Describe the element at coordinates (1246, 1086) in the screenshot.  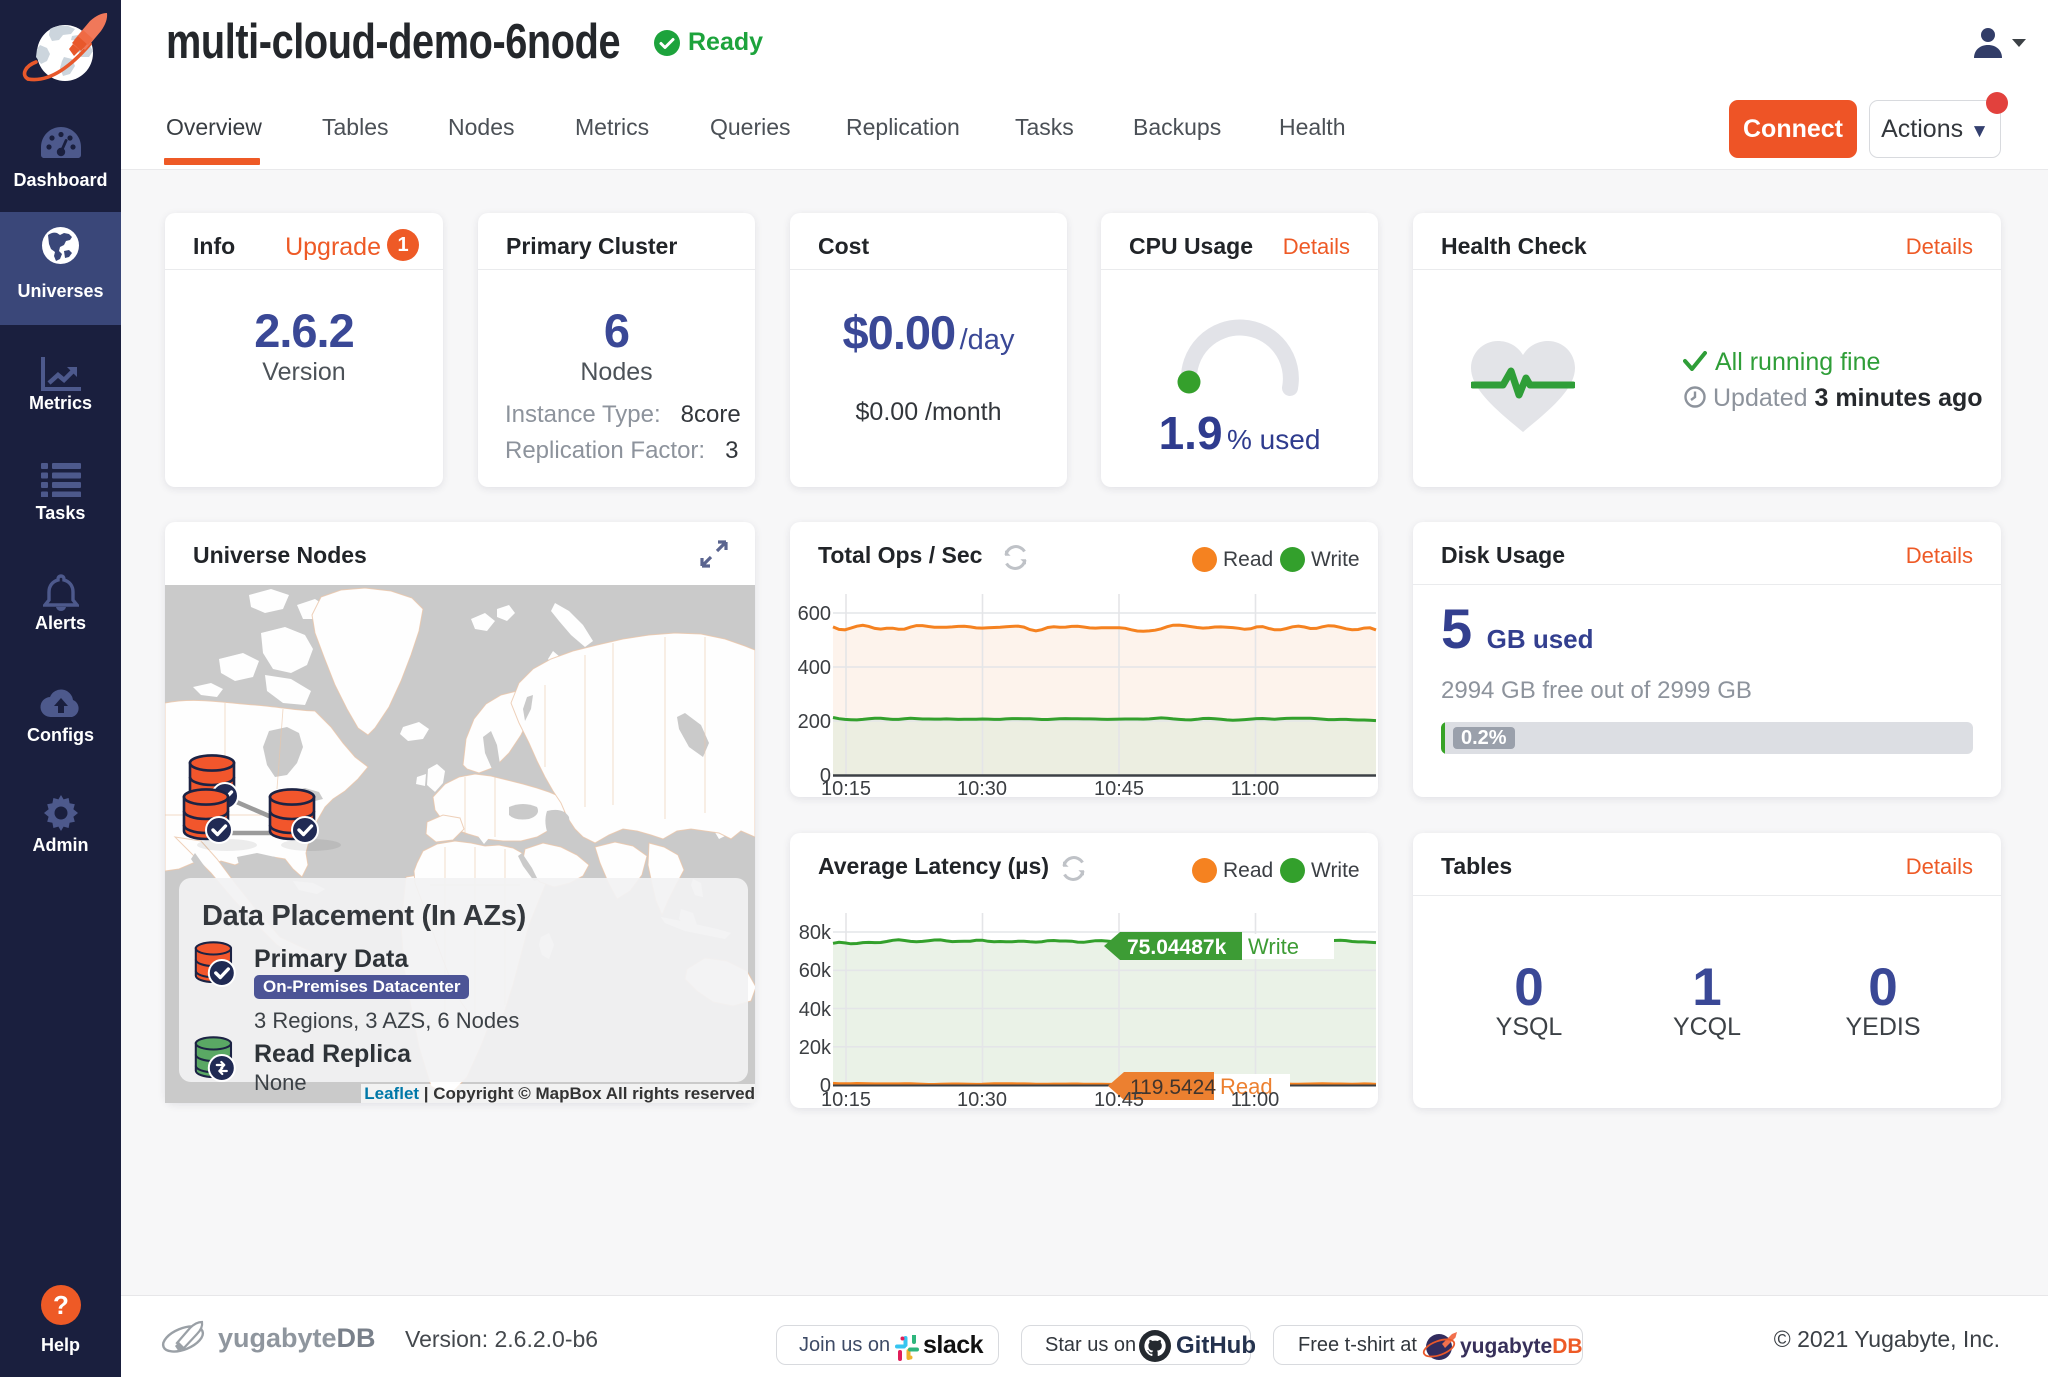
I see `svg-text: Read` at that location.